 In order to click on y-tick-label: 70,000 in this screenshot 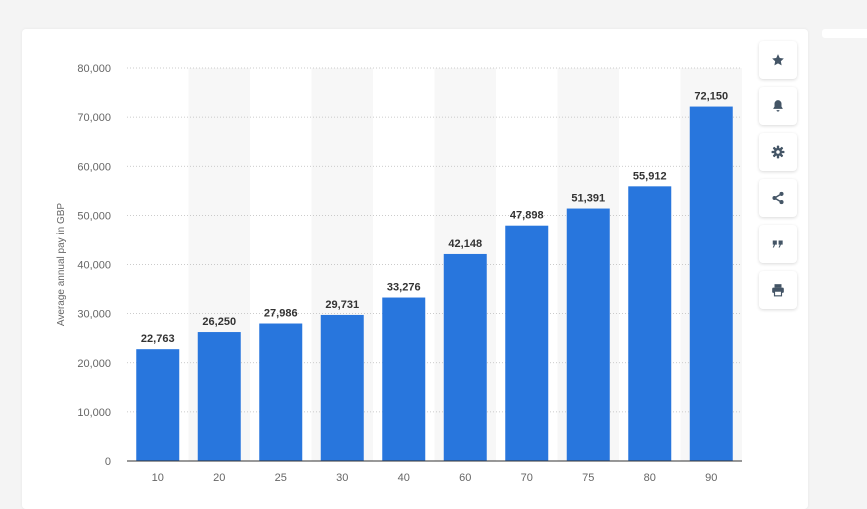, I will do `click(94, 118)`.